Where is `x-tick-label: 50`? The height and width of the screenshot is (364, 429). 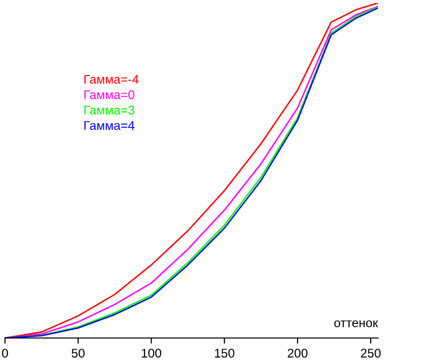
x-tick-label: 50 is located at coordinates (78, 353).